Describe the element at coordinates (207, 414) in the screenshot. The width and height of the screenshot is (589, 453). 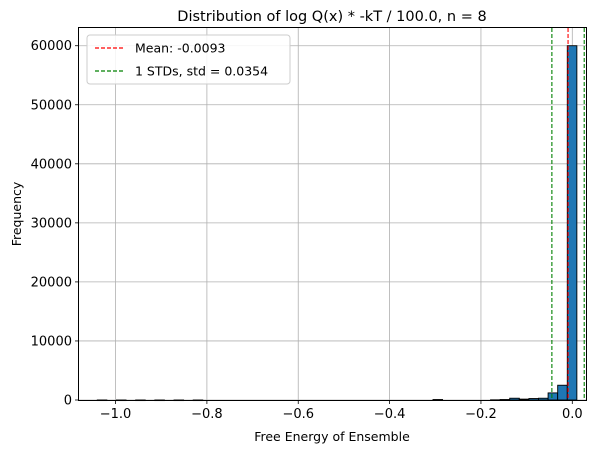
I see `x-tick-label: −0.8` at that location.